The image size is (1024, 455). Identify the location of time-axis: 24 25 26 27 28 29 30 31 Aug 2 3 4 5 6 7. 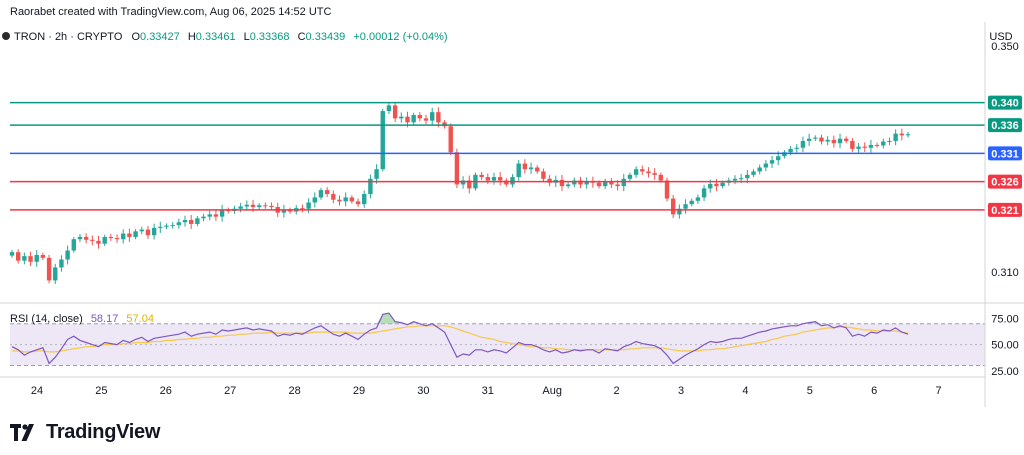
(486, 391).